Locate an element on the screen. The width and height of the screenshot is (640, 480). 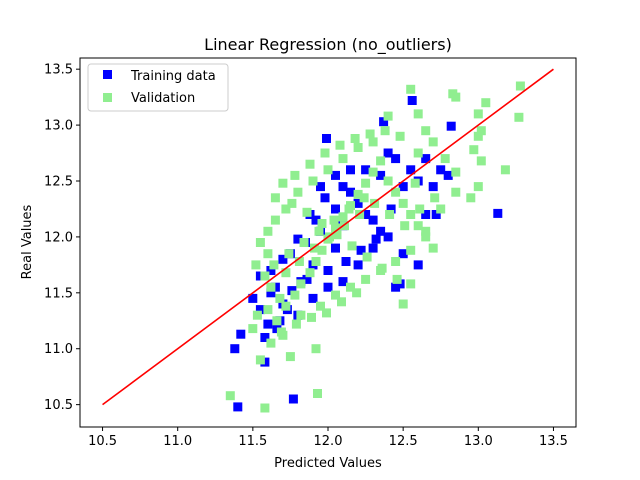
x-tick-label: 10.5 is located at coordinates (102, 441).